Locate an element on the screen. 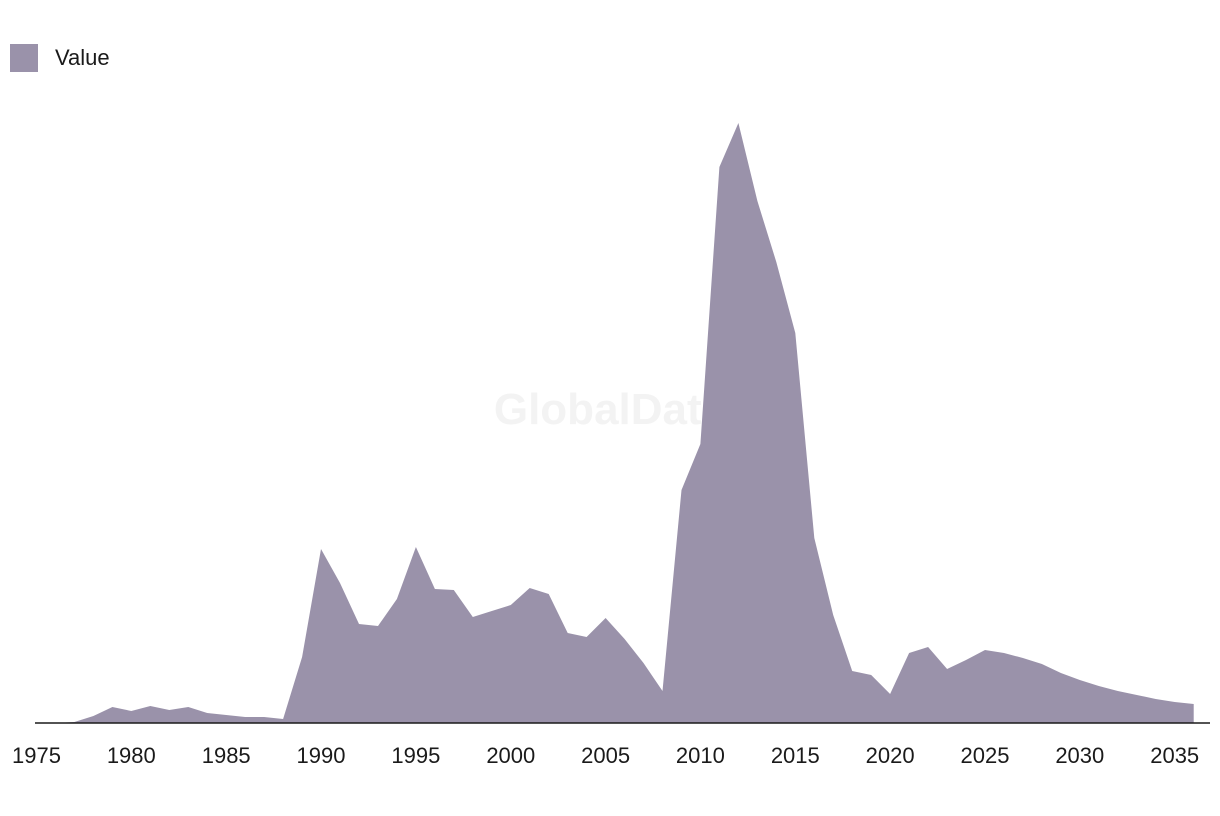 The width and height of the screenshot is (1220, 816). x-tick-label: 2030 is located at coordinates (1079, 755).